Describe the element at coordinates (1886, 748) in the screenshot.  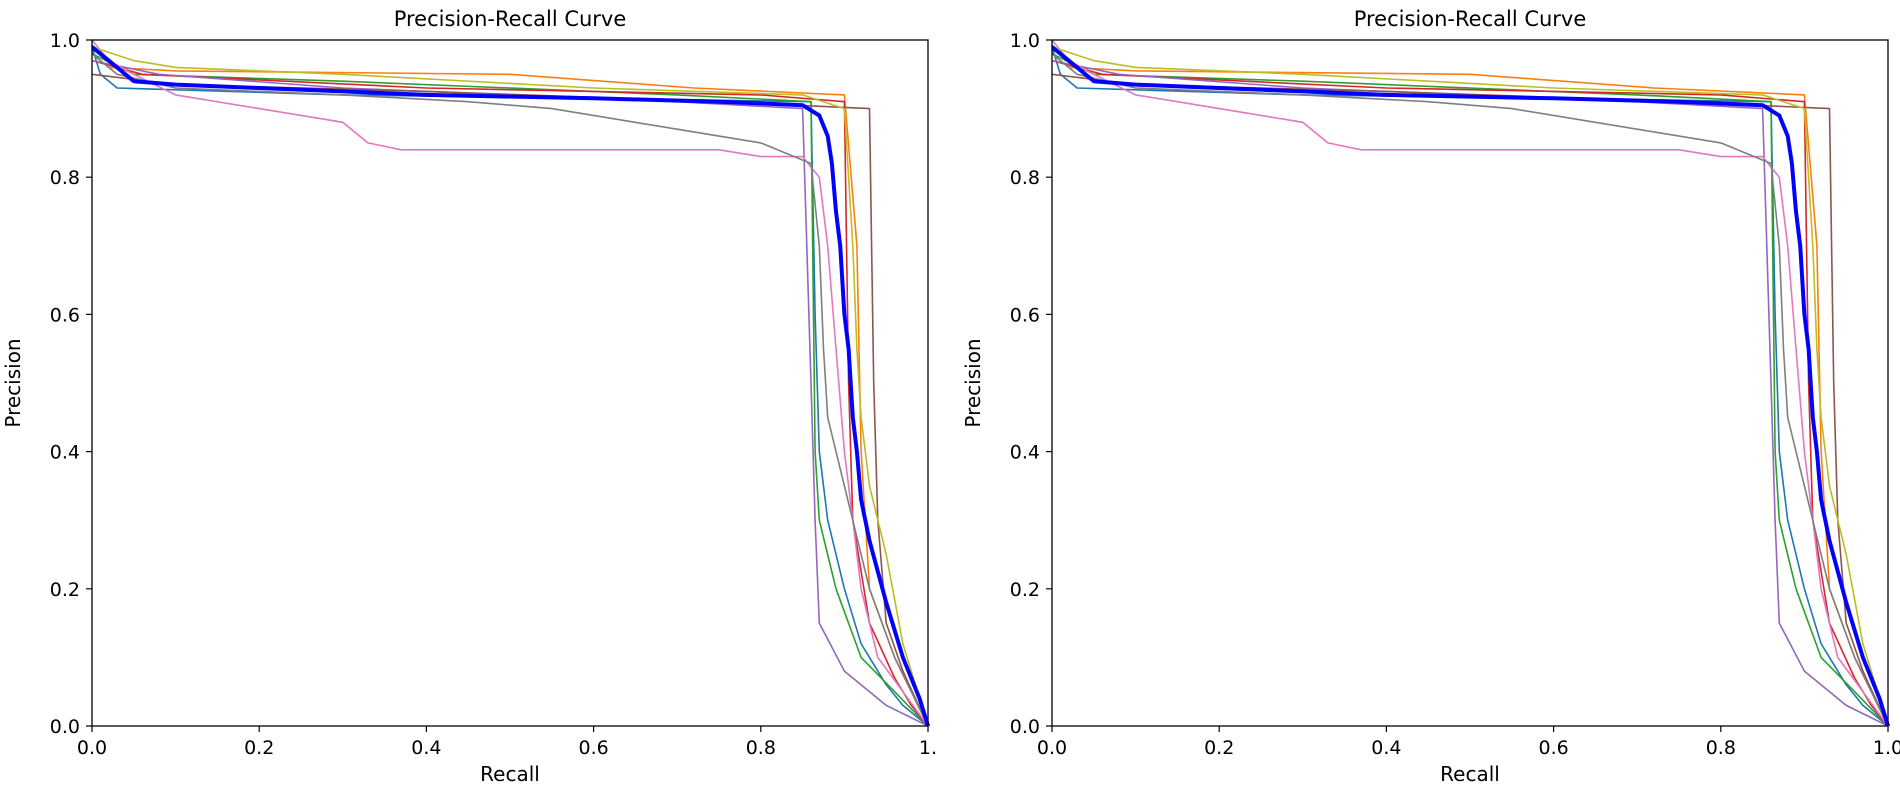
I see `x-tick-label: 1.0` at that location.